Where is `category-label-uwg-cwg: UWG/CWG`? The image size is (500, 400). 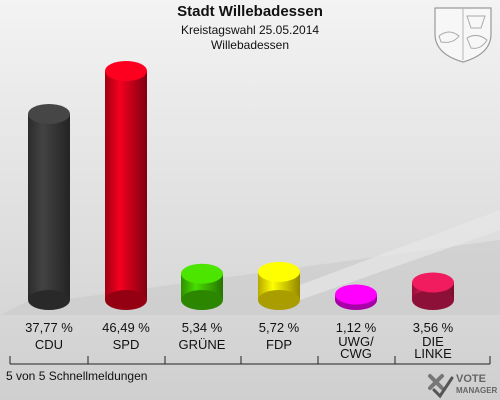 category-label-uwg-cwg: UWG/CWG is located at coordinates (356, 347).